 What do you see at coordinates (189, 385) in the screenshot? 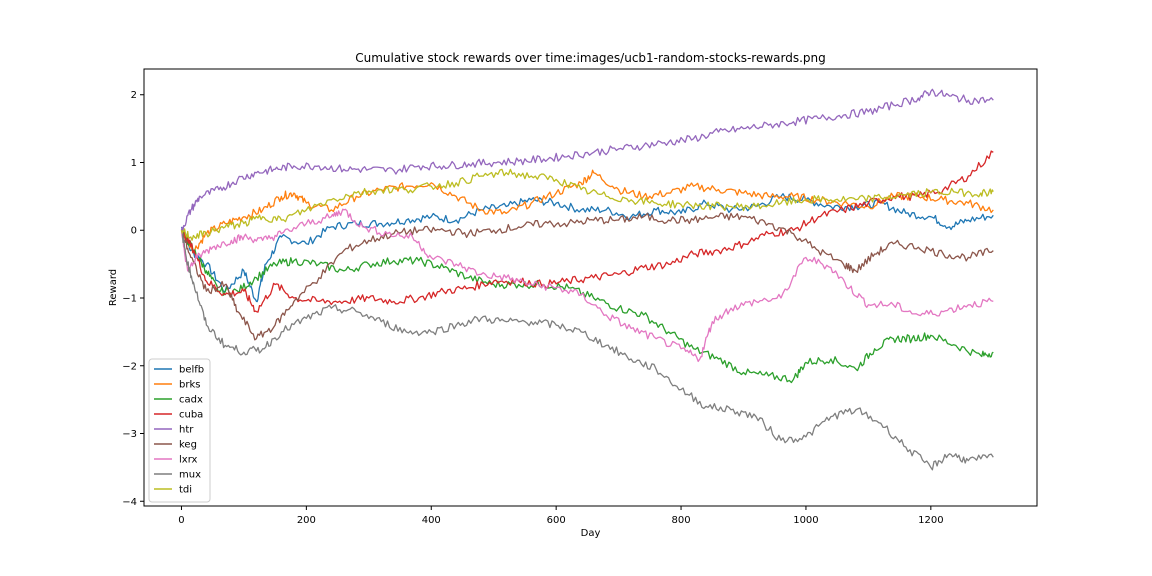
I see `legend-label-brks: brks` at bounding box center [189, 385].